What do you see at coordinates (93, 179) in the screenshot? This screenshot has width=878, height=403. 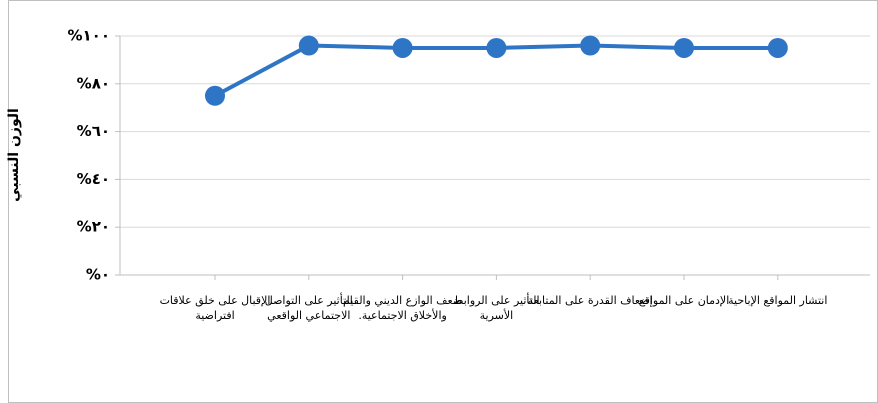 I see `y-tick-label: %٤٠` at bounding box center [93, 179].